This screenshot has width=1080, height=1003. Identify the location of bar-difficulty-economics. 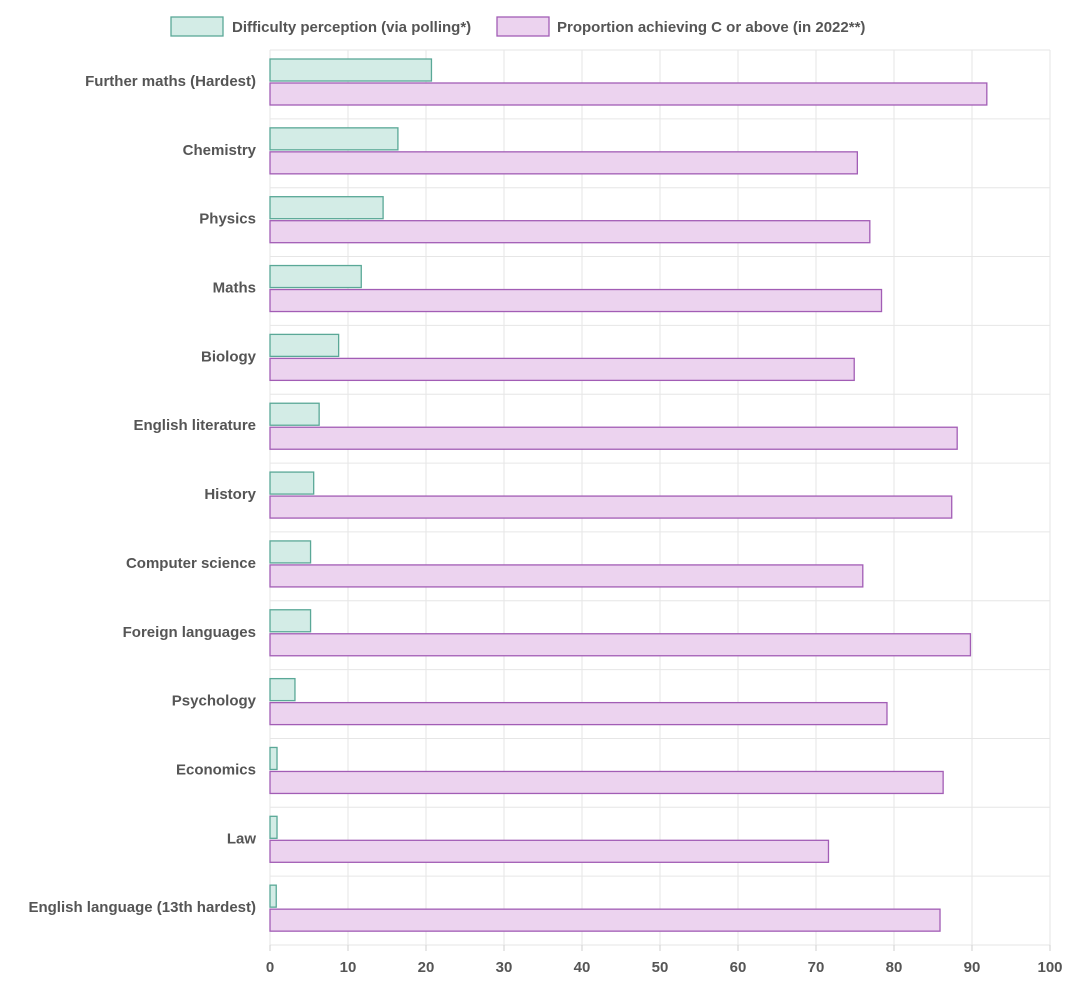
(273, 758).